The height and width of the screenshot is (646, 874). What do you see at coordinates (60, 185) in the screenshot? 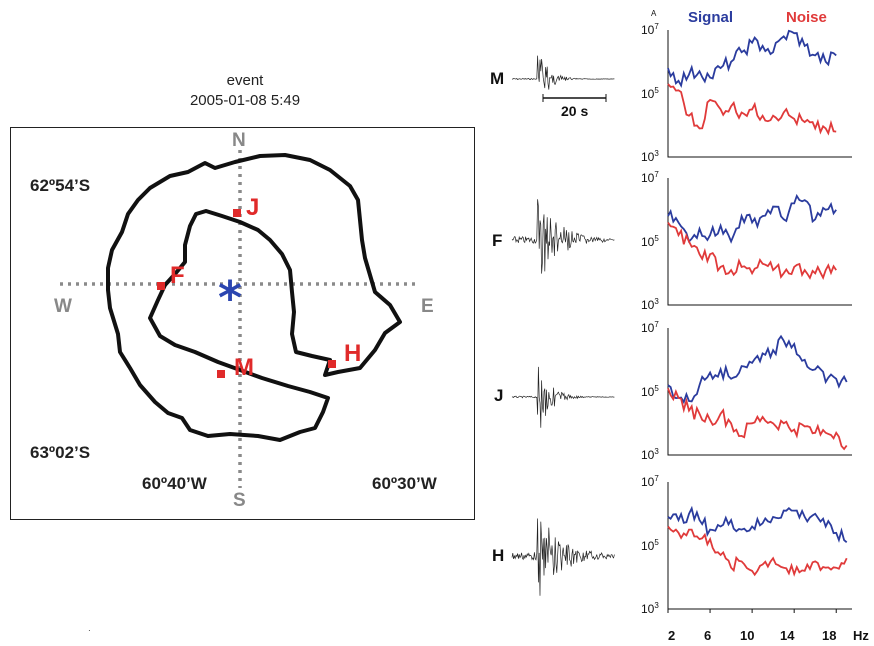
I see `lat-top-label: 62º54’S` at bounding box center [60, 185].